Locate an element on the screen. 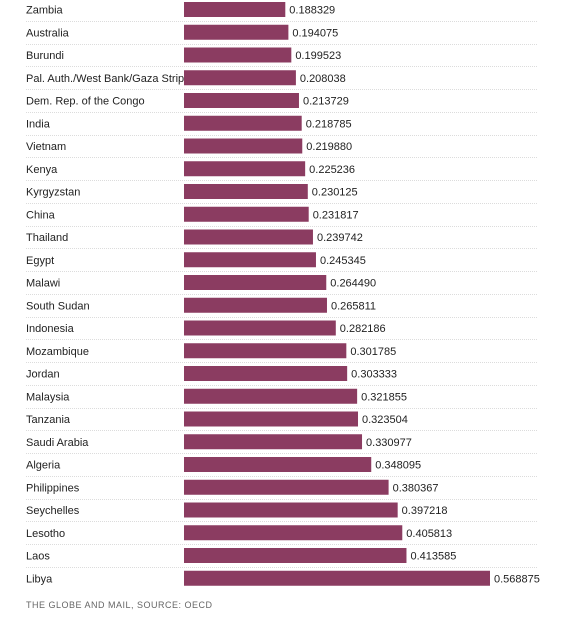 The width and height of the screenshot is (579, 620). category-label: Dem. Rep. of the Congo is located at coordinates (85, 102).